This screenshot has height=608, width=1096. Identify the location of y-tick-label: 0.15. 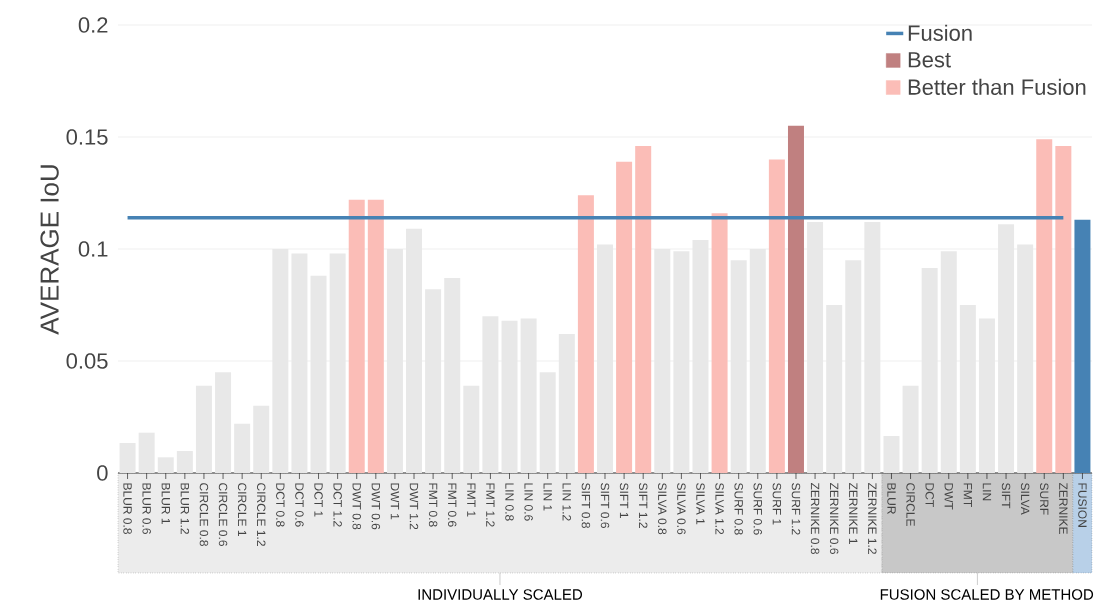
(87, 137).